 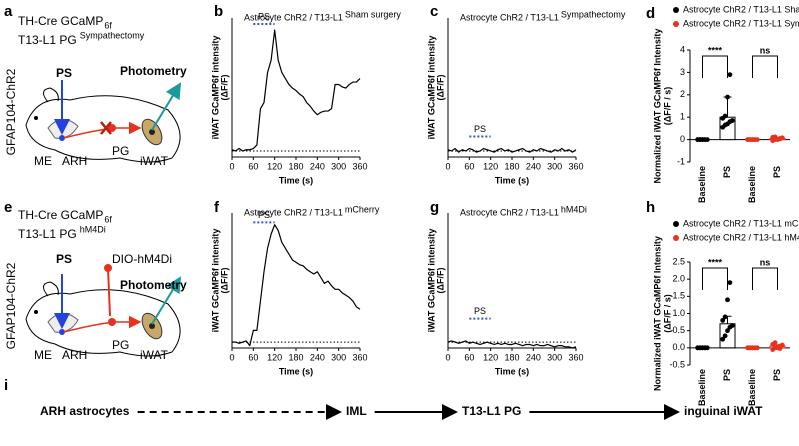 What do you see at coordinates (108, 268) in the screenshot?
I see `virus-tip` at bounding box center [108, 268].